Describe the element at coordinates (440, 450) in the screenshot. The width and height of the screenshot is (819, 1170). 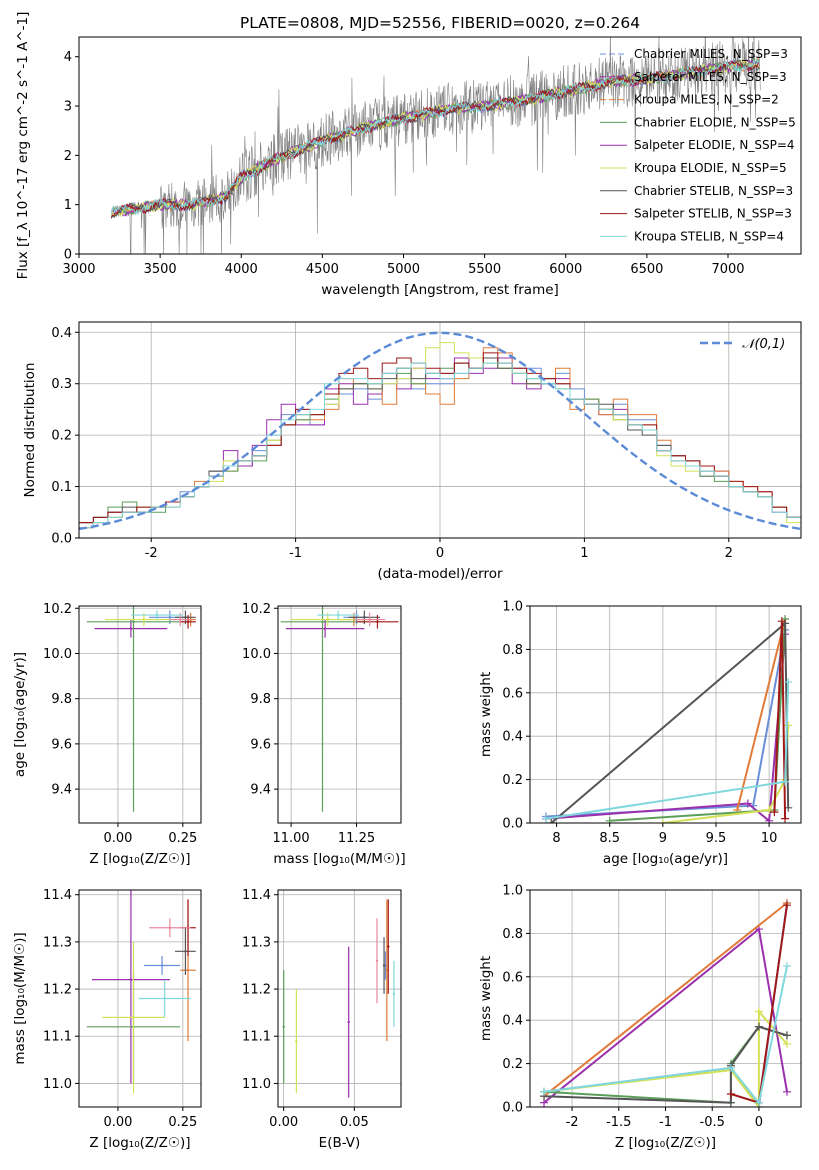
I see `histogram-step` at that location.